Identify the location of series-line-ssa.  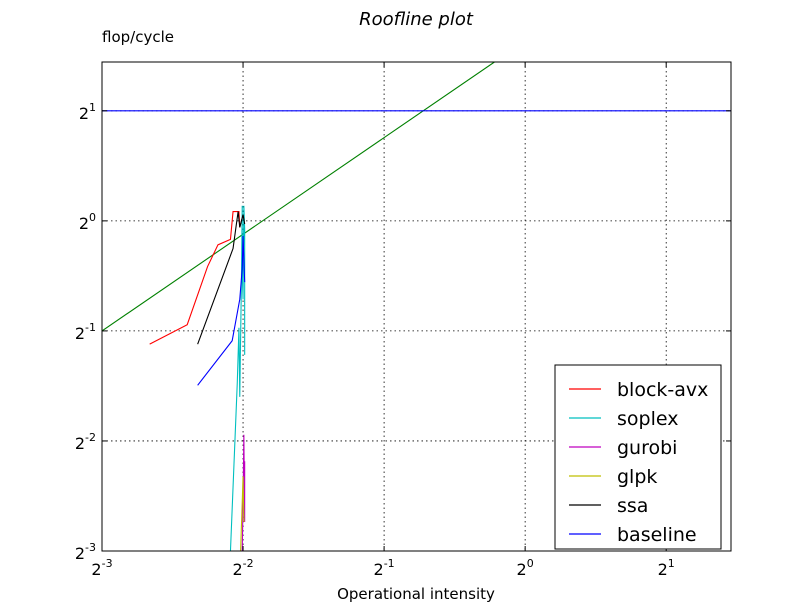
(221, 278).